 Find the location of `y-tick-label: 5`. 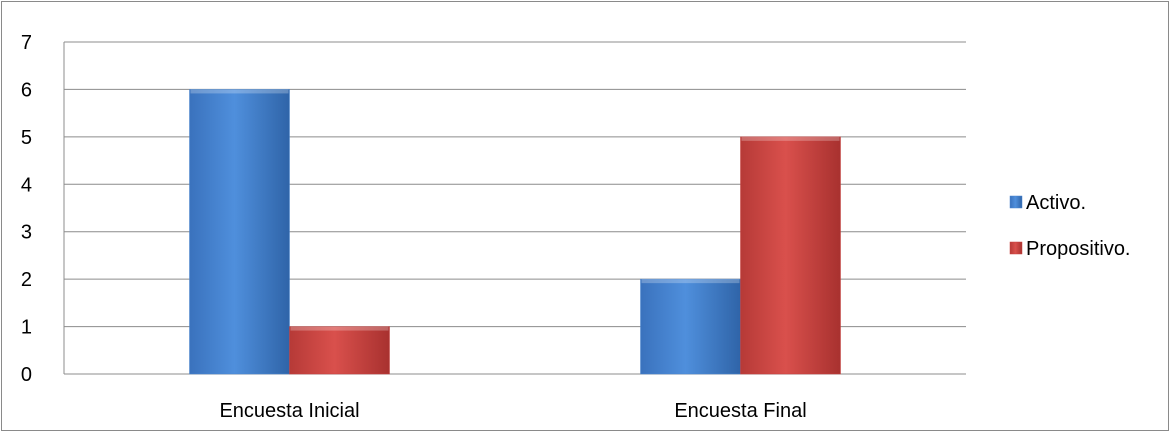

y-tick-label: 5 is located at coordinates (26, 138).